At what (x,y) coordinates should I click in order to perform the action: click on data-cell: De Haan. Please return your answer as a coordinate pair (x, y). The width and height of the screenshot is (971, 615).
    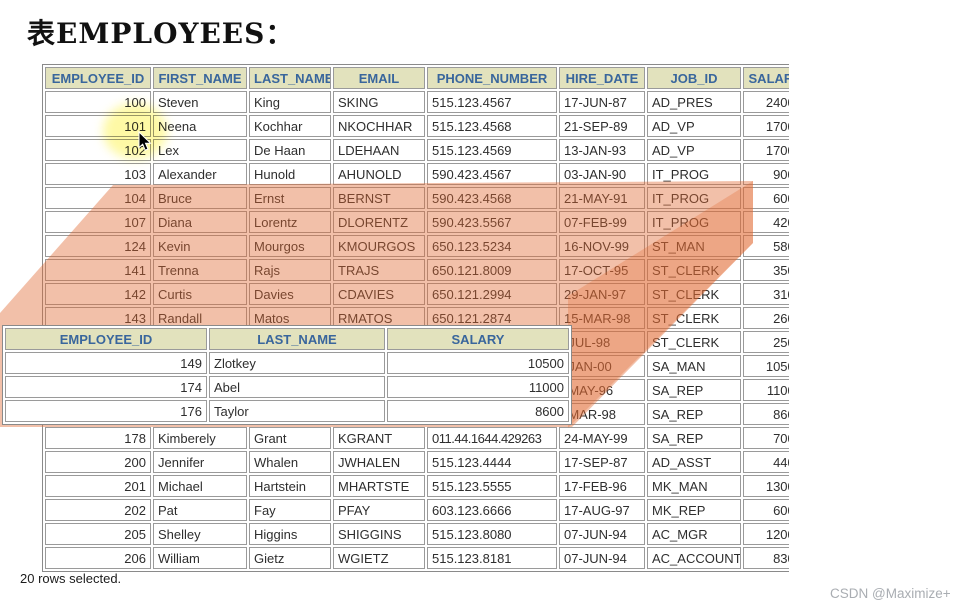
    Looking at the image, I should click on (290, 150).